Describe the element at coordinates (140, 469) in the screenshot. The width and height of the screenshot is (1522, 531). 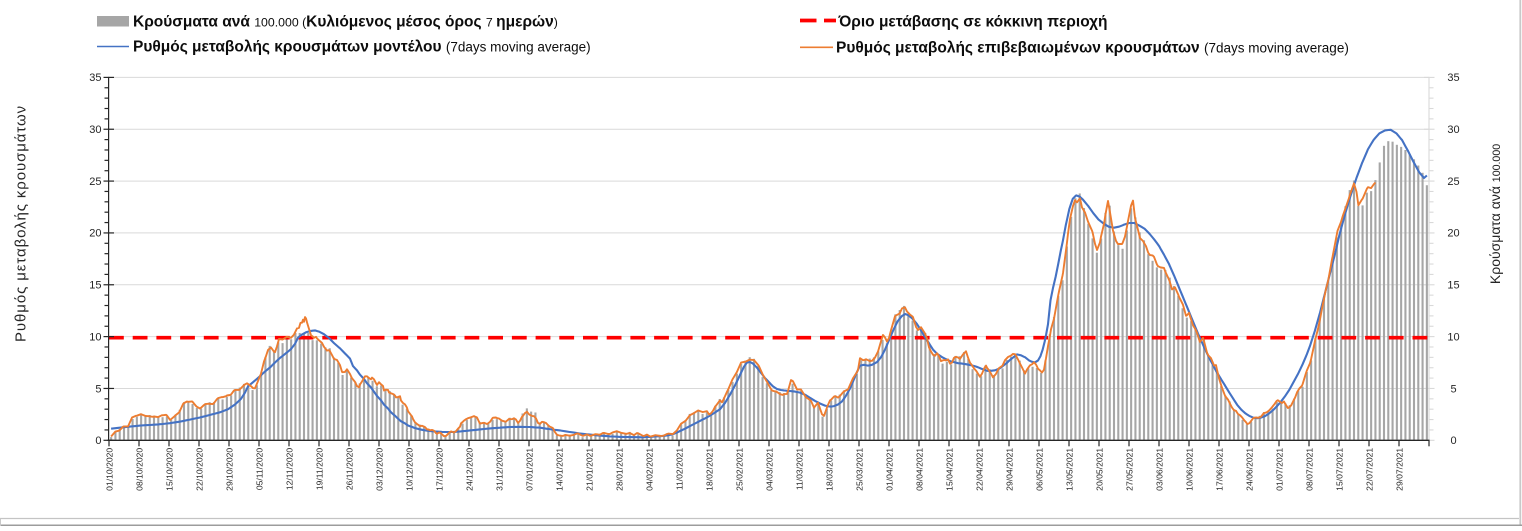
I see `svg-text: 08/10/2020` at that location.